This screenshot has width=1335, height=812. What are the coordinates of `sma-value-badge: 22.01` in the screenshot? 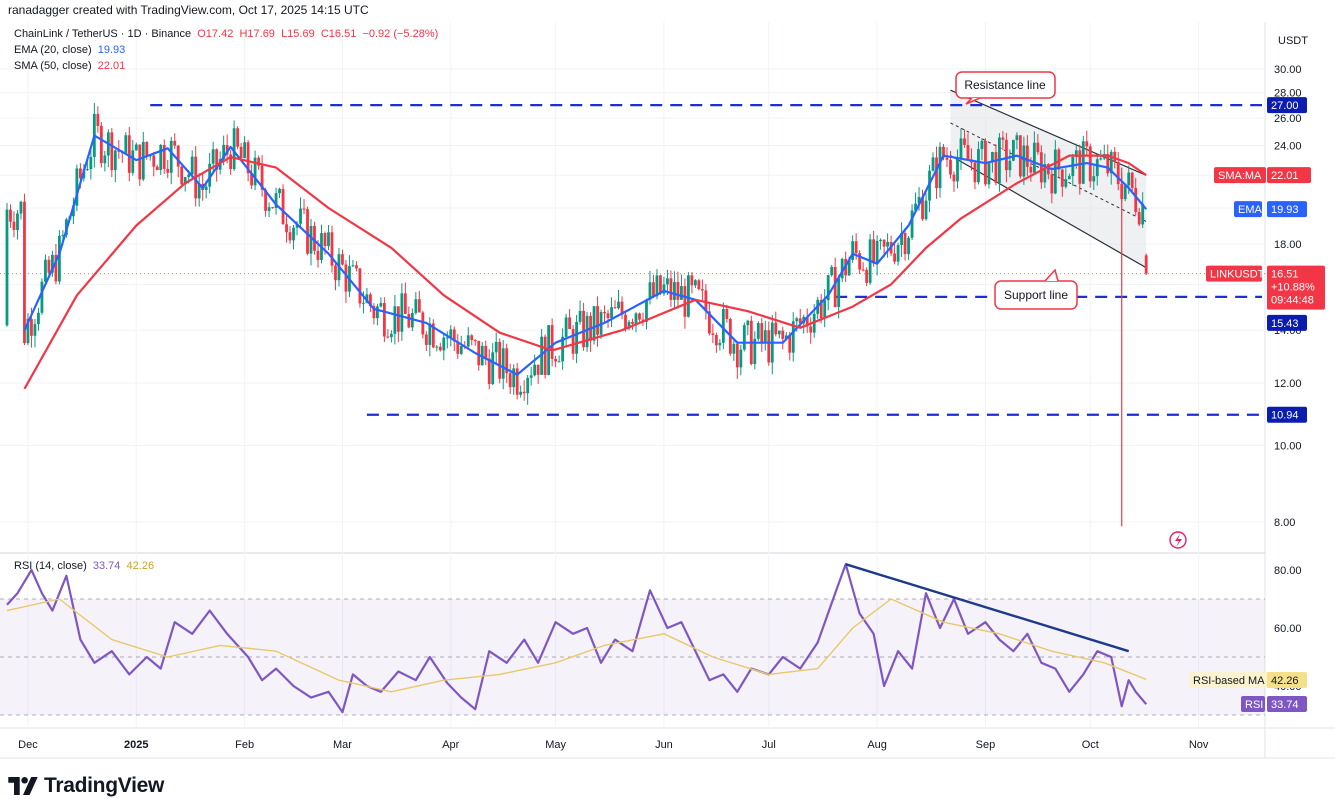 It's located at (1285, 176).